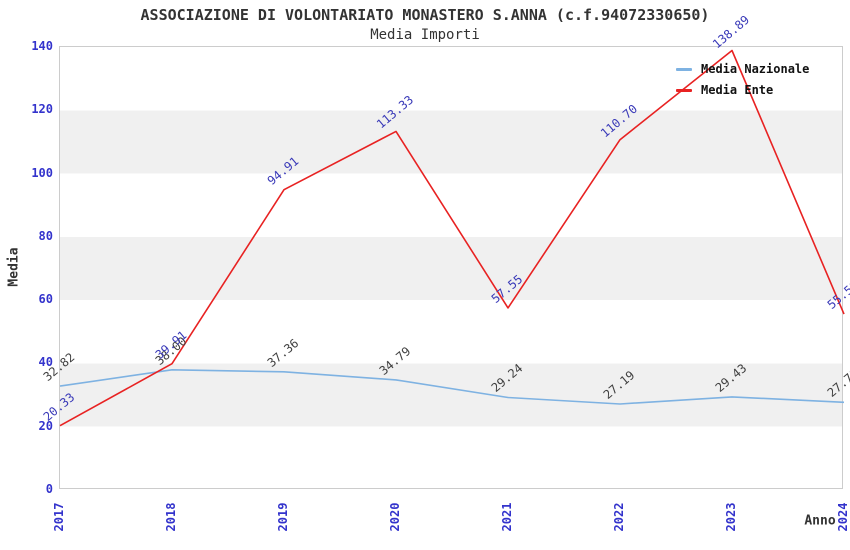 This screenshot has width=850, height=550. I want to click on chart-subtitle: Media Importi, so click(425, 35).